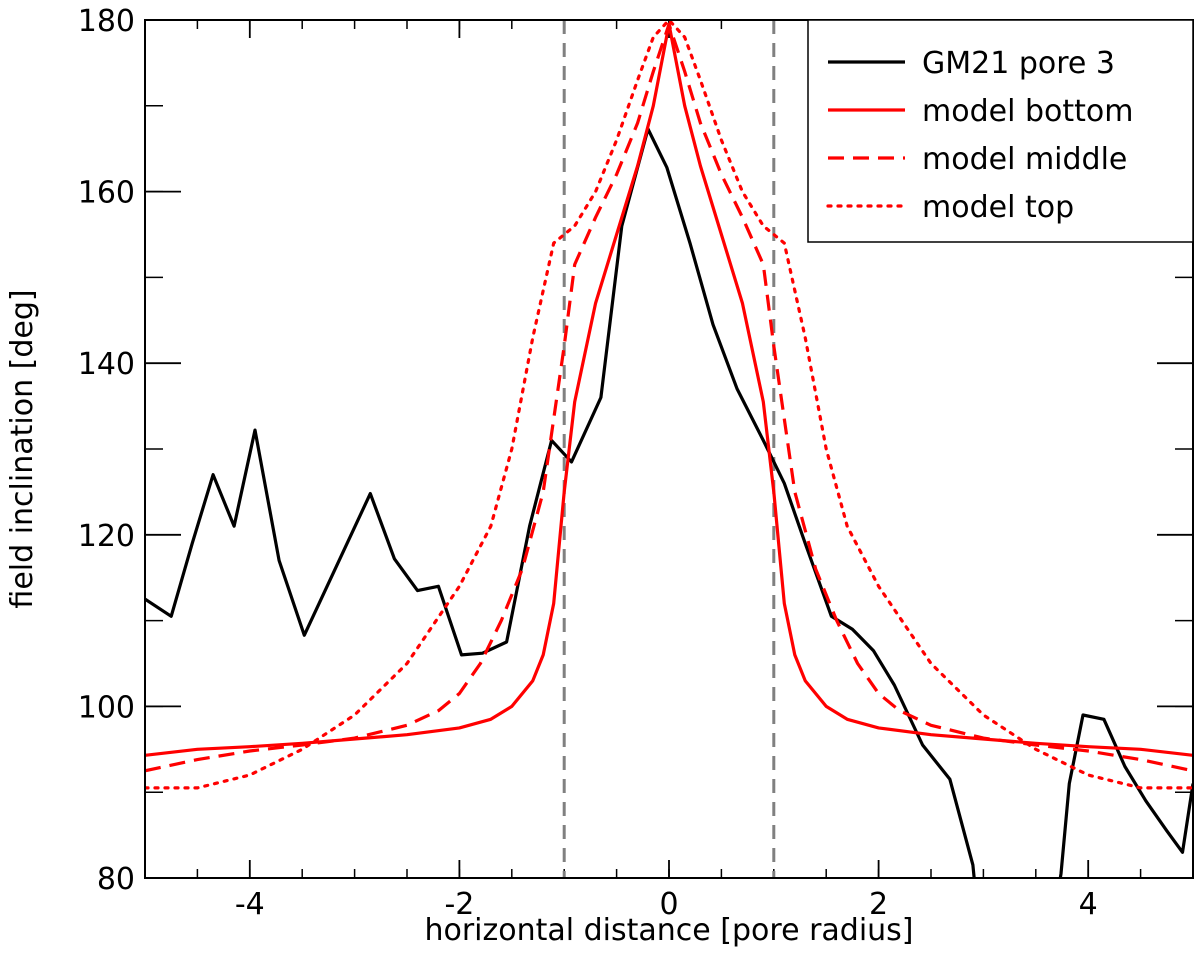 Image resolution: width=1200 pixels, height=965 pixels. Describe the element at coordinates (250, 904) in the screenshot. I see `x-tick-label: -4` at that location.